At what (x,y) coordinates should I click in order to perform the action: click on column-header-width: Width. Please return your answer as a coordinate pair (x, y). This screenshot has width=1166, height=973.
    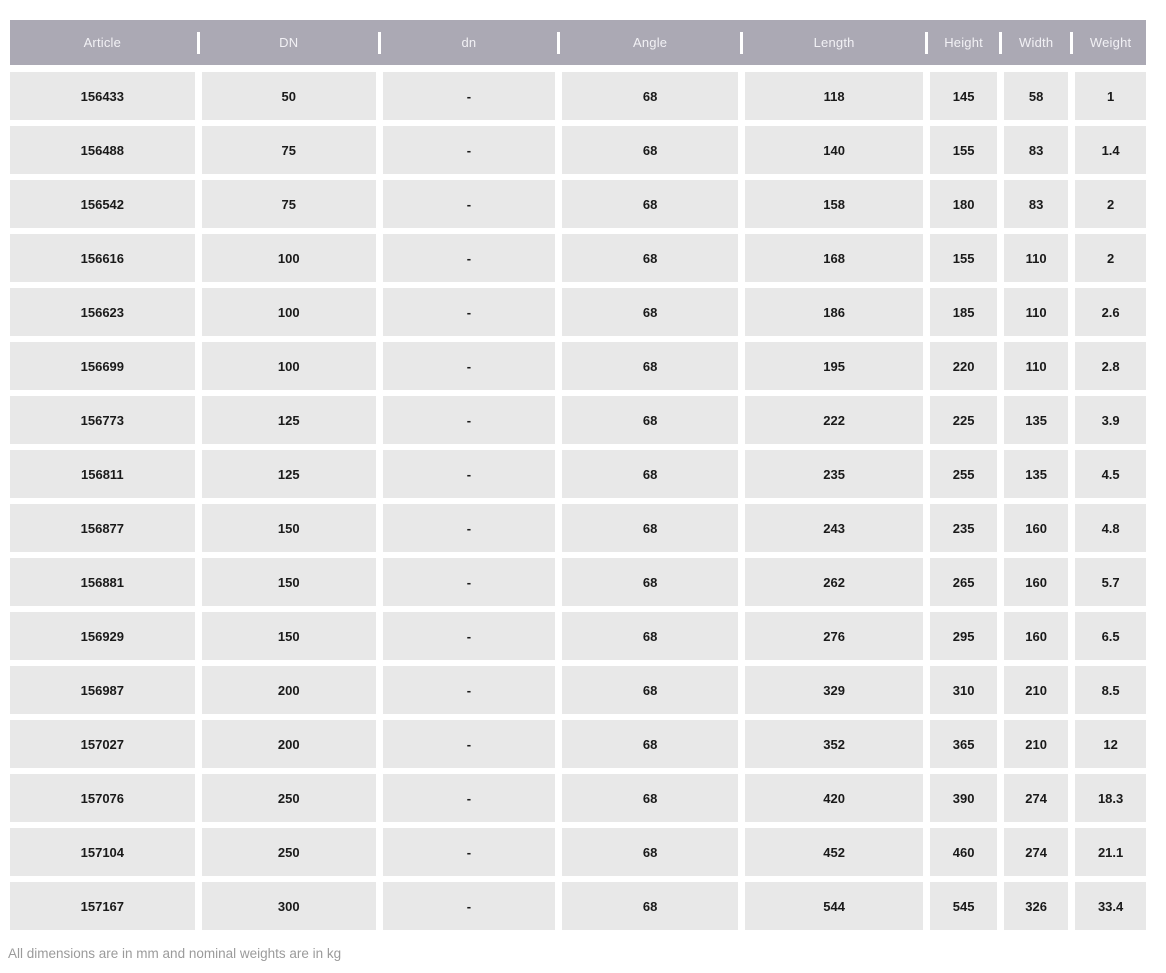
    Looking at the image, I should click on (1036, 42).